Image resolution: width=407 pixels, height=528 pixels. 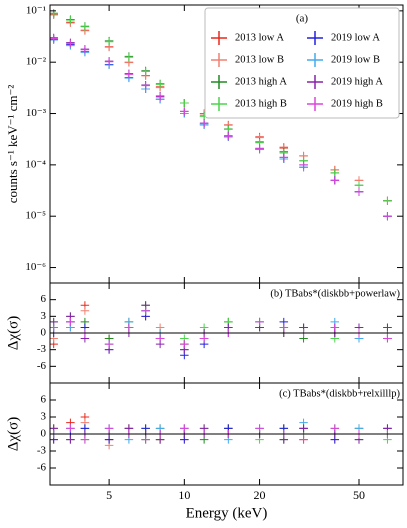 I want to click on legend-label: 2019 low A, so click(x=355, y=37).